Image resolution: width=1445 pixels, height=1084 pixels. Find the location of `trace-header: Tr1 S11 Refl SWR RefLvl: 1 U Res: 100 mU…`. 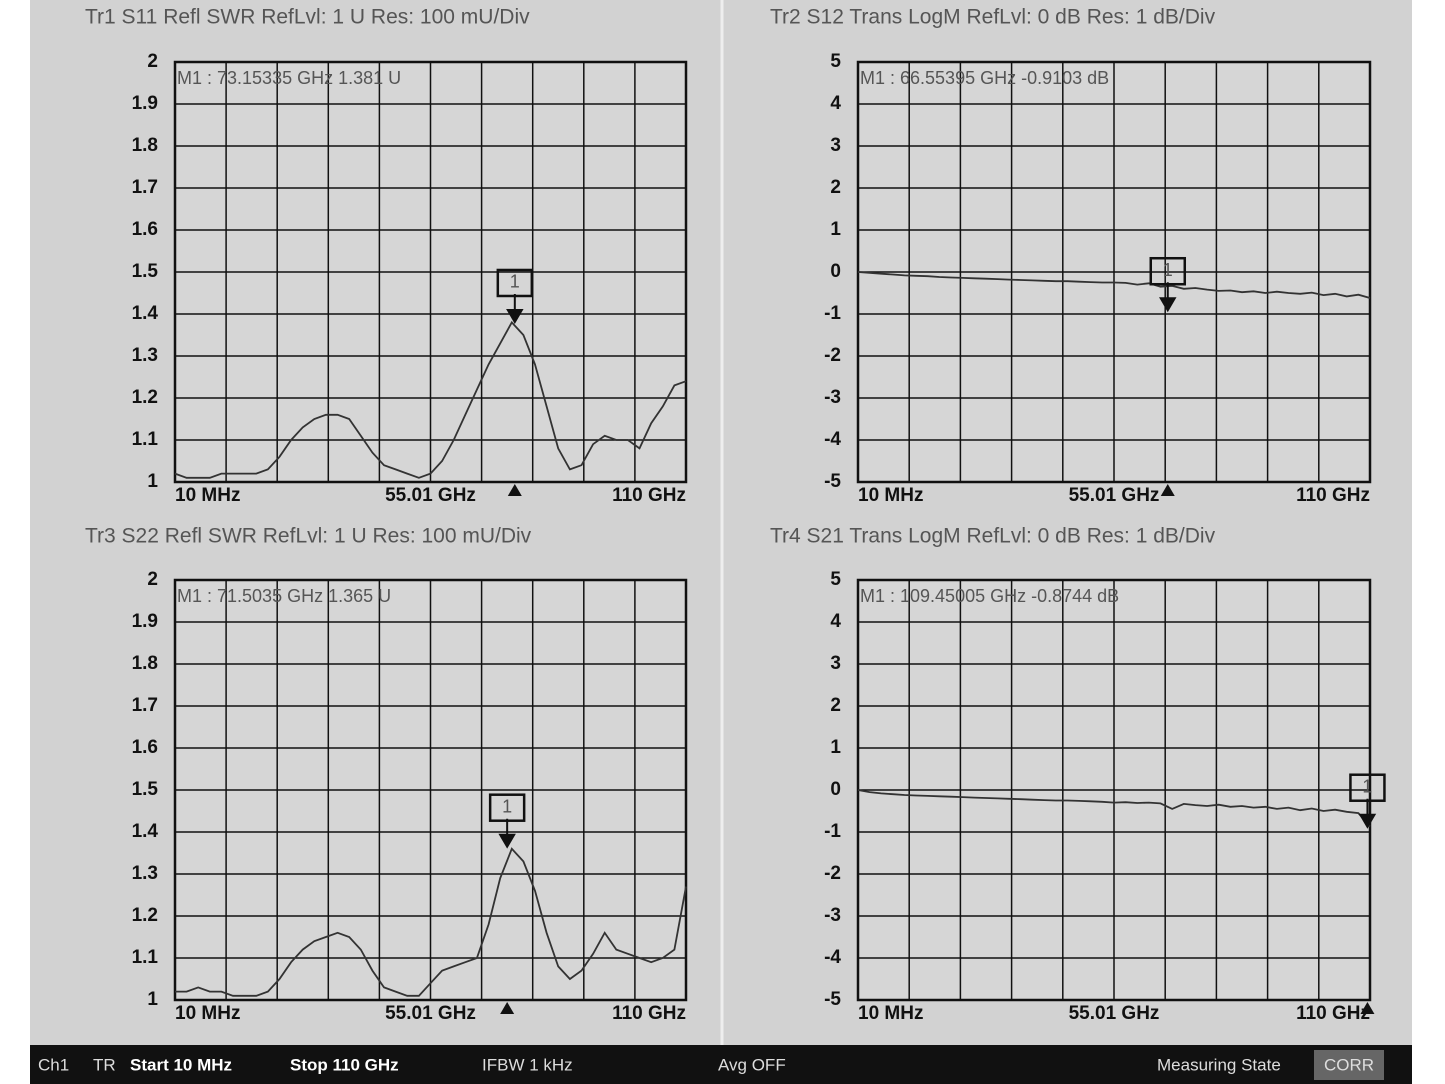

trace-header: Tr1 S11 Refl SWR RefLvl: 1 U Res: 100 mU… is located at coordinates (307, 17).